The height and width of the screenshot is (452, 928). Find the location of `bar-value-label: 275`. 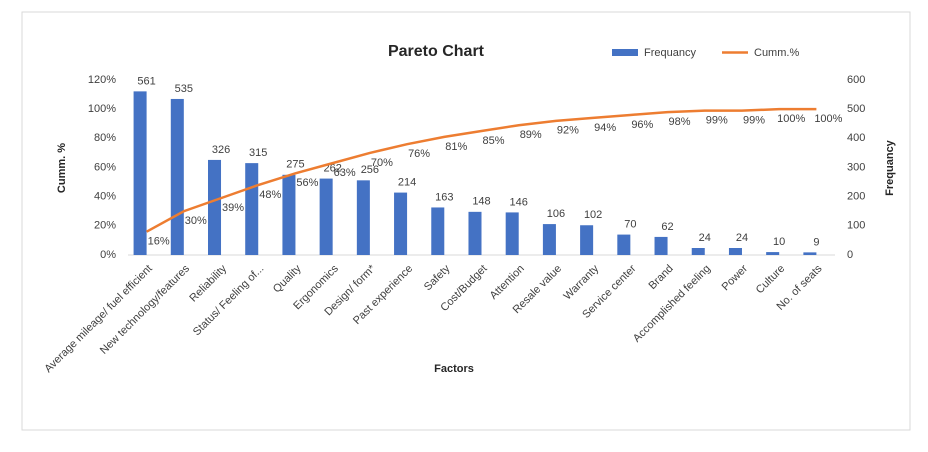

bar-value-label: 275 is located at coordinates (295, 165).